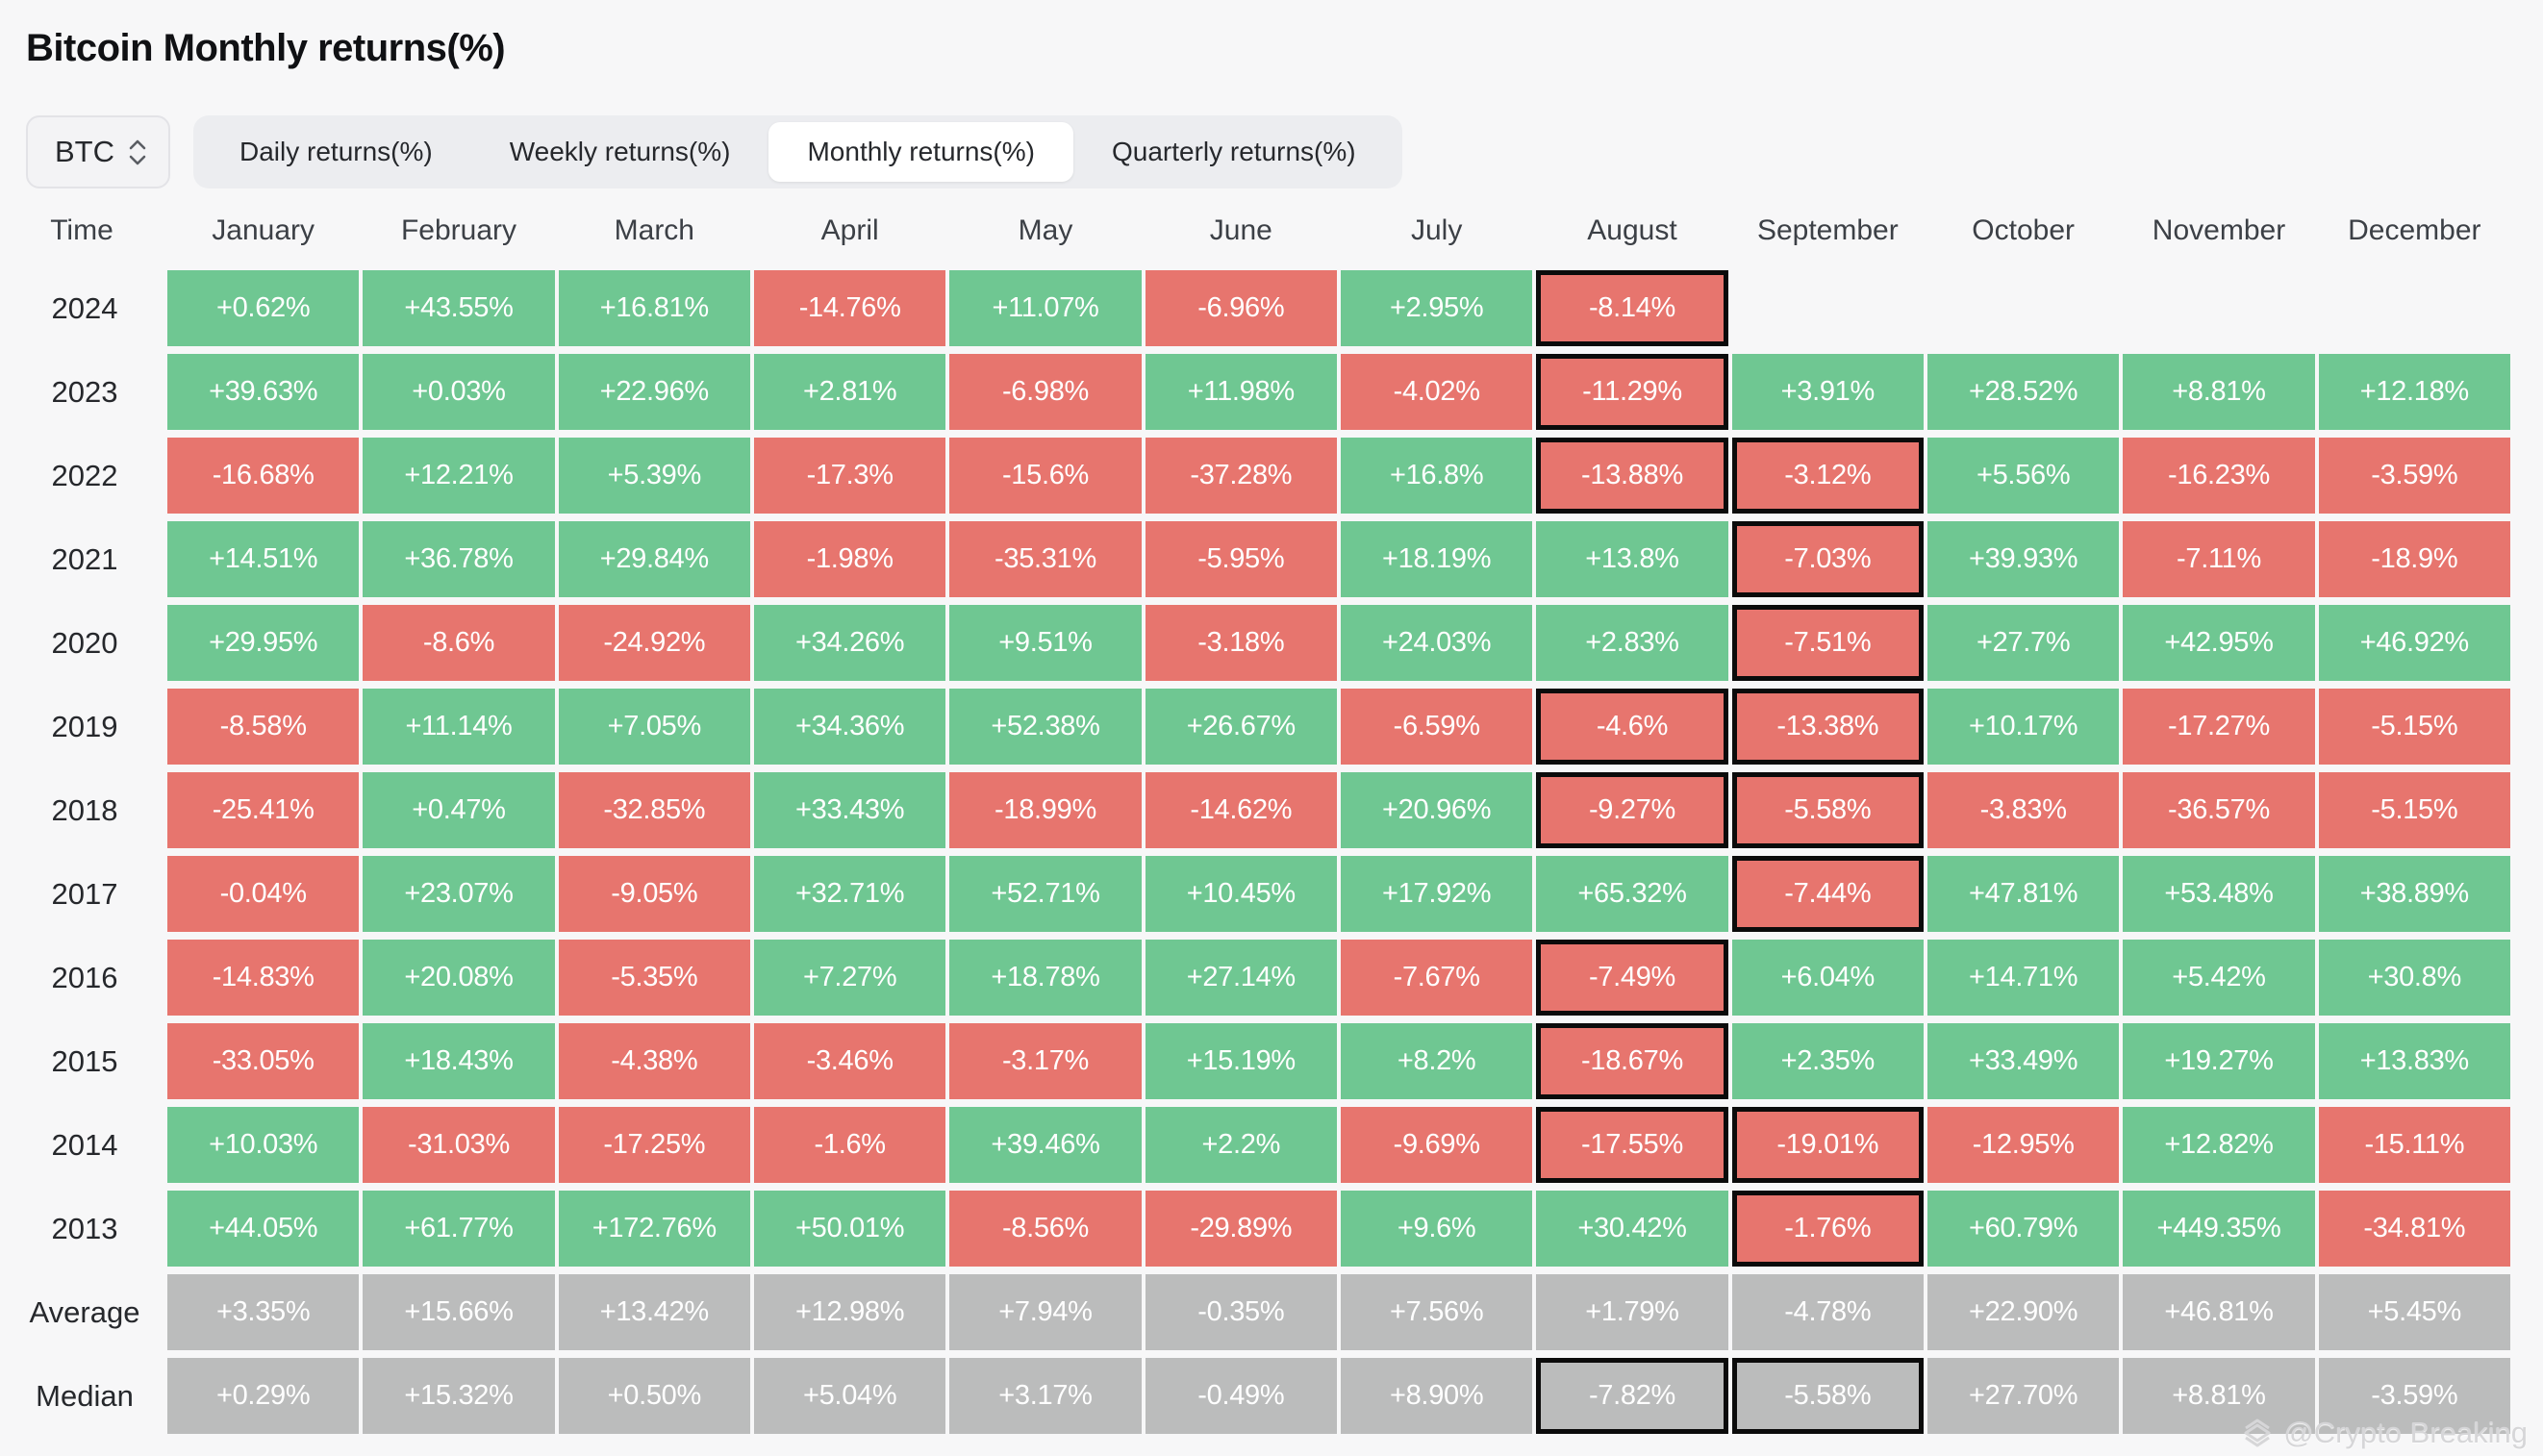 This screenshot has height=1456, width=2543. I want to click on return-cell: +0.47%, so click(459, 810).